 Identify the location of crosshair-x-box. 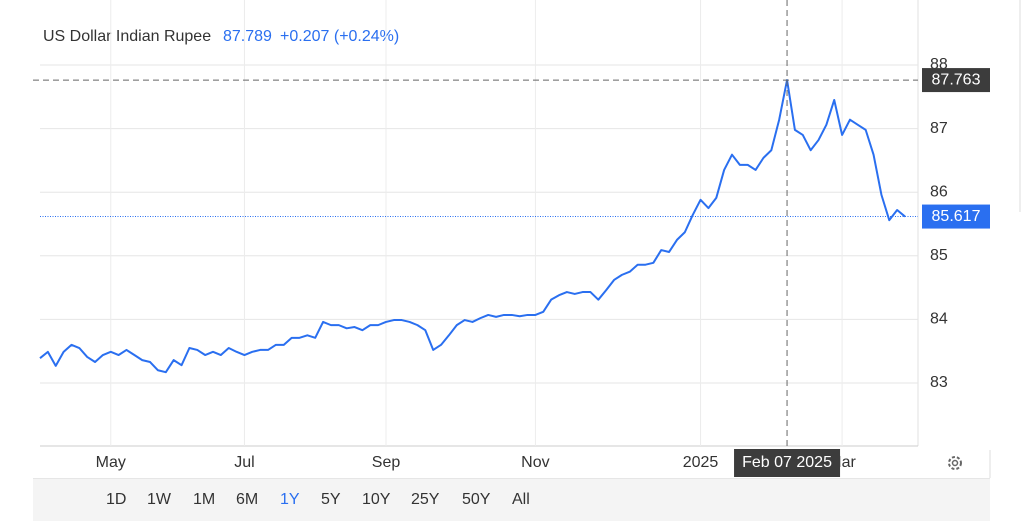
(787, 463).